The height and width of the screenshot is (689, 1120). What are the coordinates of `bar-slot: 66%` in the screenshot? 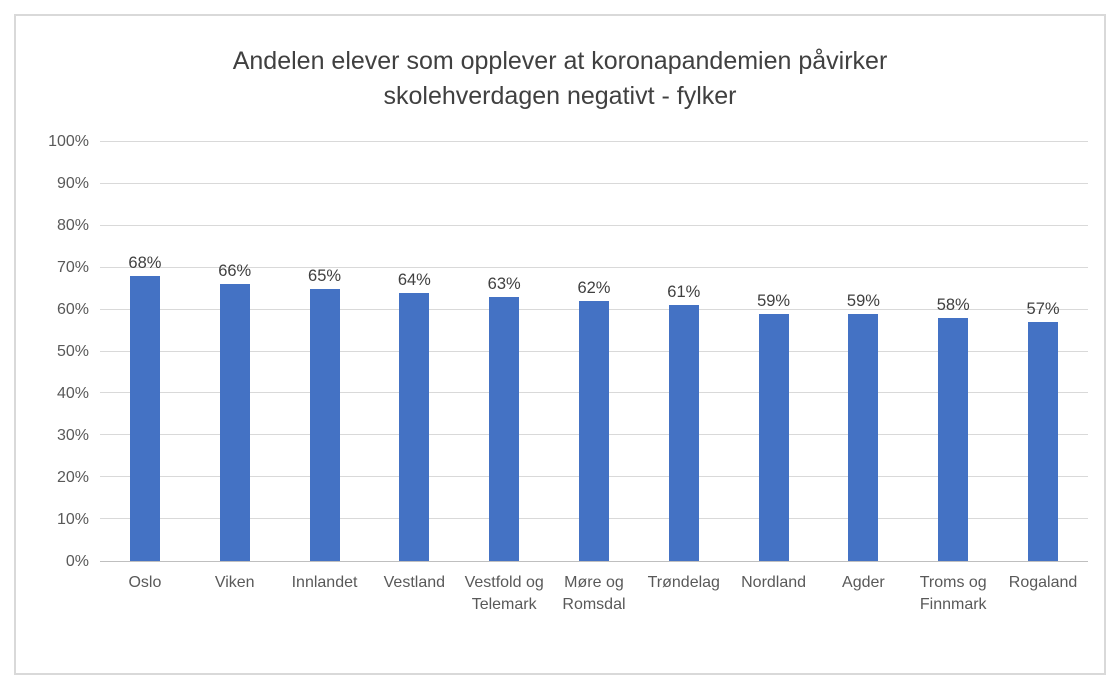 It's located at (235, 351).